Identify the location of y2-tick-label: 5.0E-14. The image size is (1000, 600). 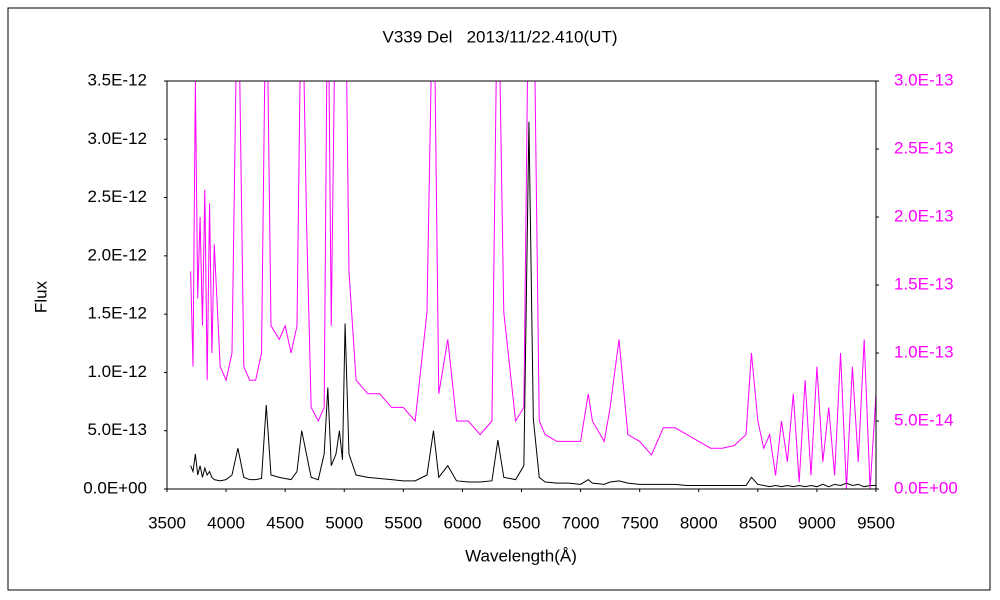
(924, 419).